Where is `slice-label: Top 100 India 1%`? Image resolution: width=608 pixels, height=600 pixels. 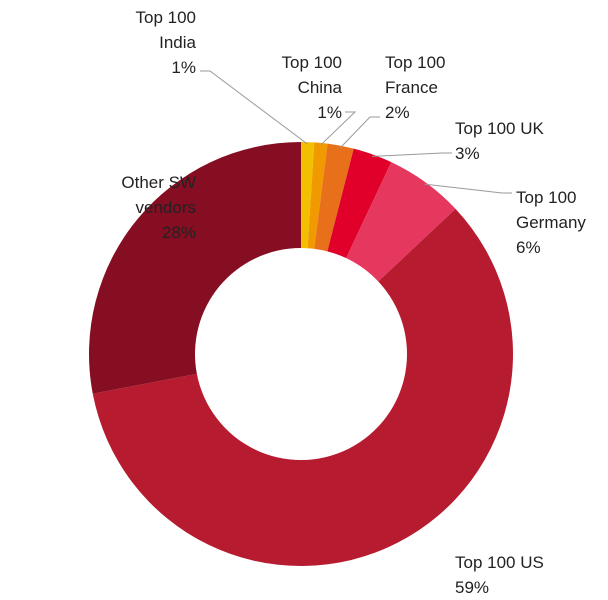 slice-label: Top 100 India 1% is located at coordinates (166, 42).